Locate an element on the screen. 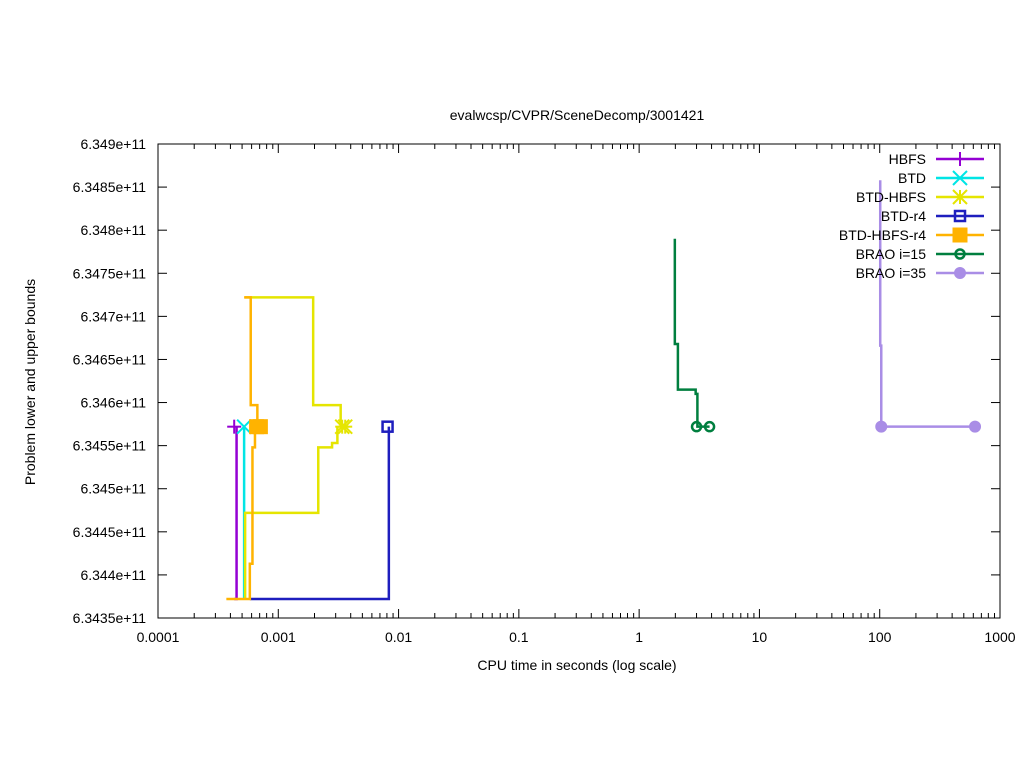 Image resolution: width=1024 pixels, height=768 pixels. series-marker-btd-r4-shape is located at coordinates (387, 426).